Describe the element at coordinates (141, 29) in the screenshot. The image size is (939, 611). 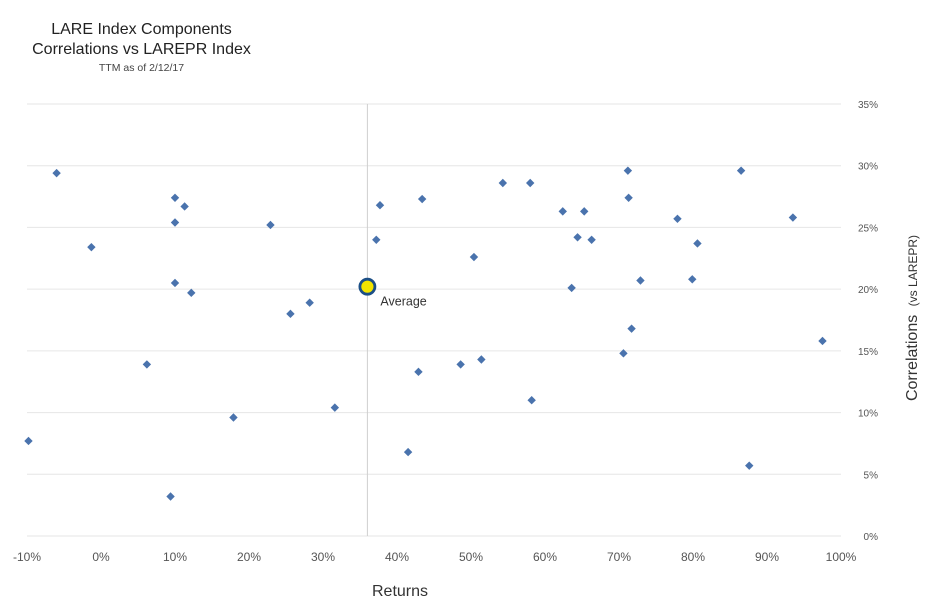
I see `chart-title-line1: LARE Index Components` at that location.